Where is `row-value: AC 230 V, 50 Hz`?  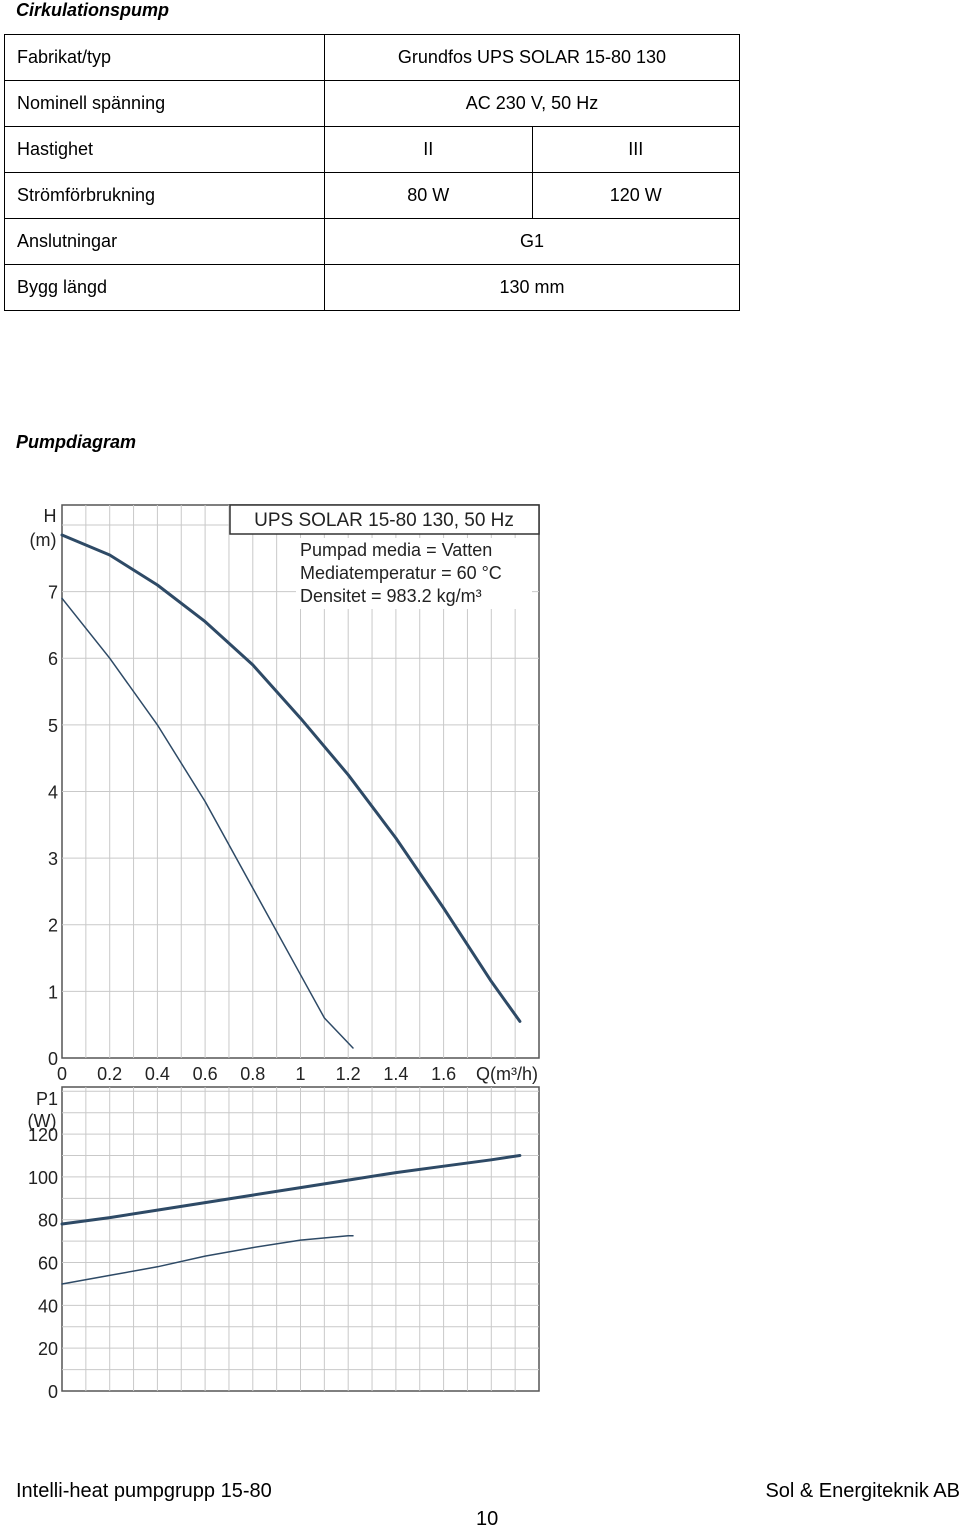 row-value: AC 230 V, 50 Hz is located at coordinates (532, 103).